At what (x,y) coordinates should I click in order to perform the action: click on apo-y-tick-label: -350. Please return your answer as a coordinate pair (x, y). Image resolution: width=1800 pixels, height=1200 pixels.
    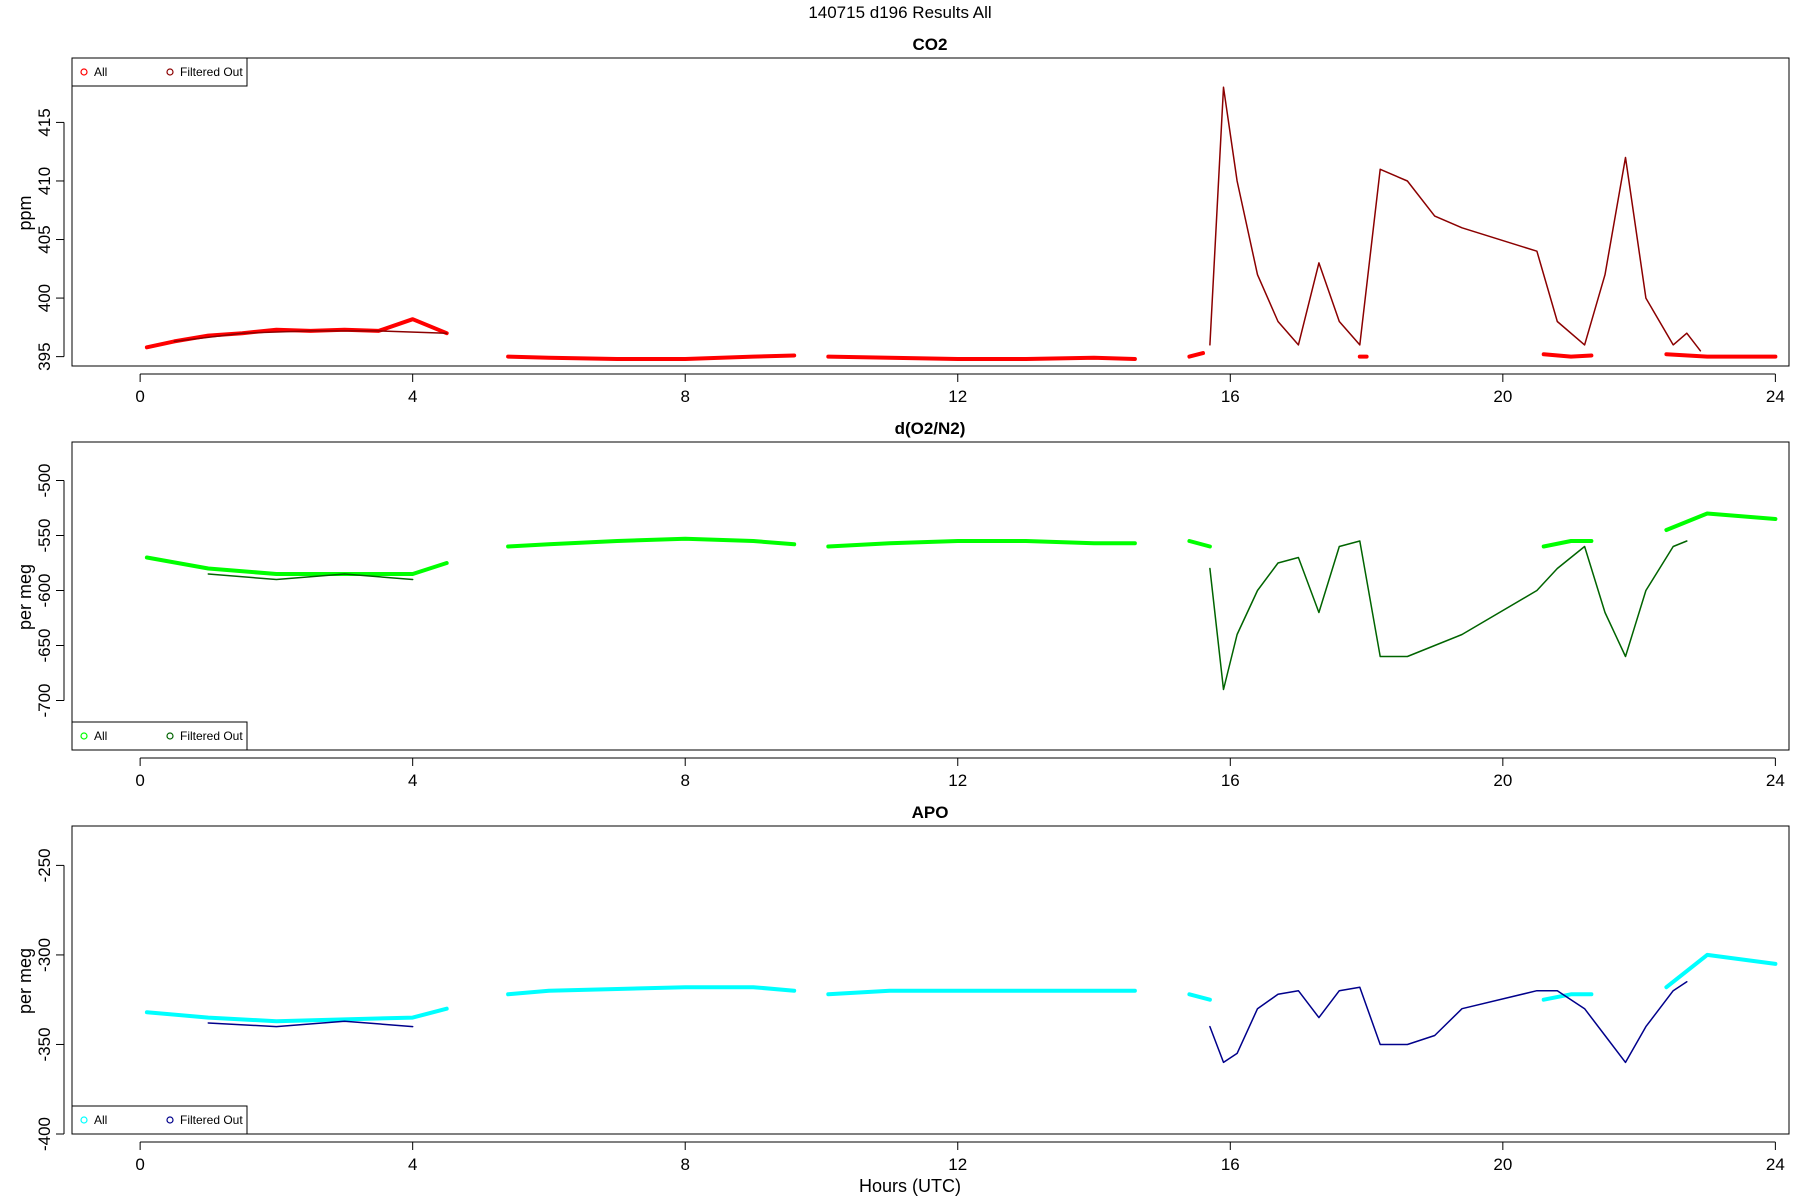
    Looking at the image, I should click on (44, 1044).